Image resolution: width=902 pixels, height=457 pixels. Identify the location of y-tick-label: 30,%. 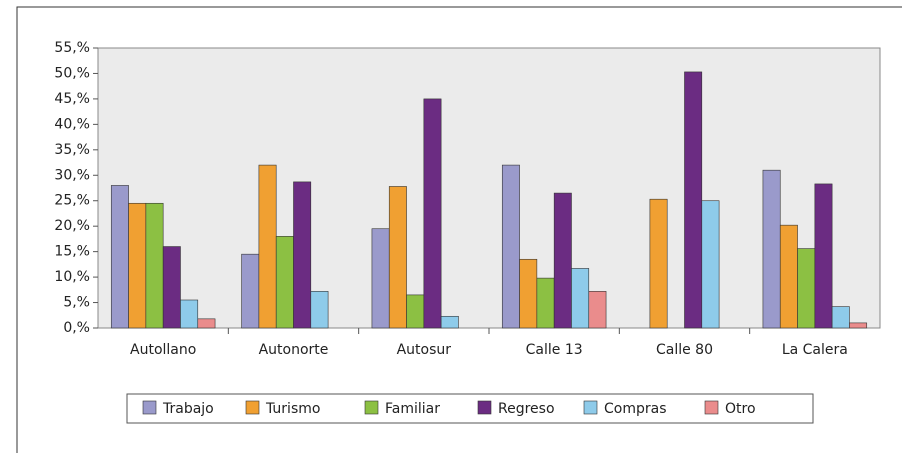
(72, 175).